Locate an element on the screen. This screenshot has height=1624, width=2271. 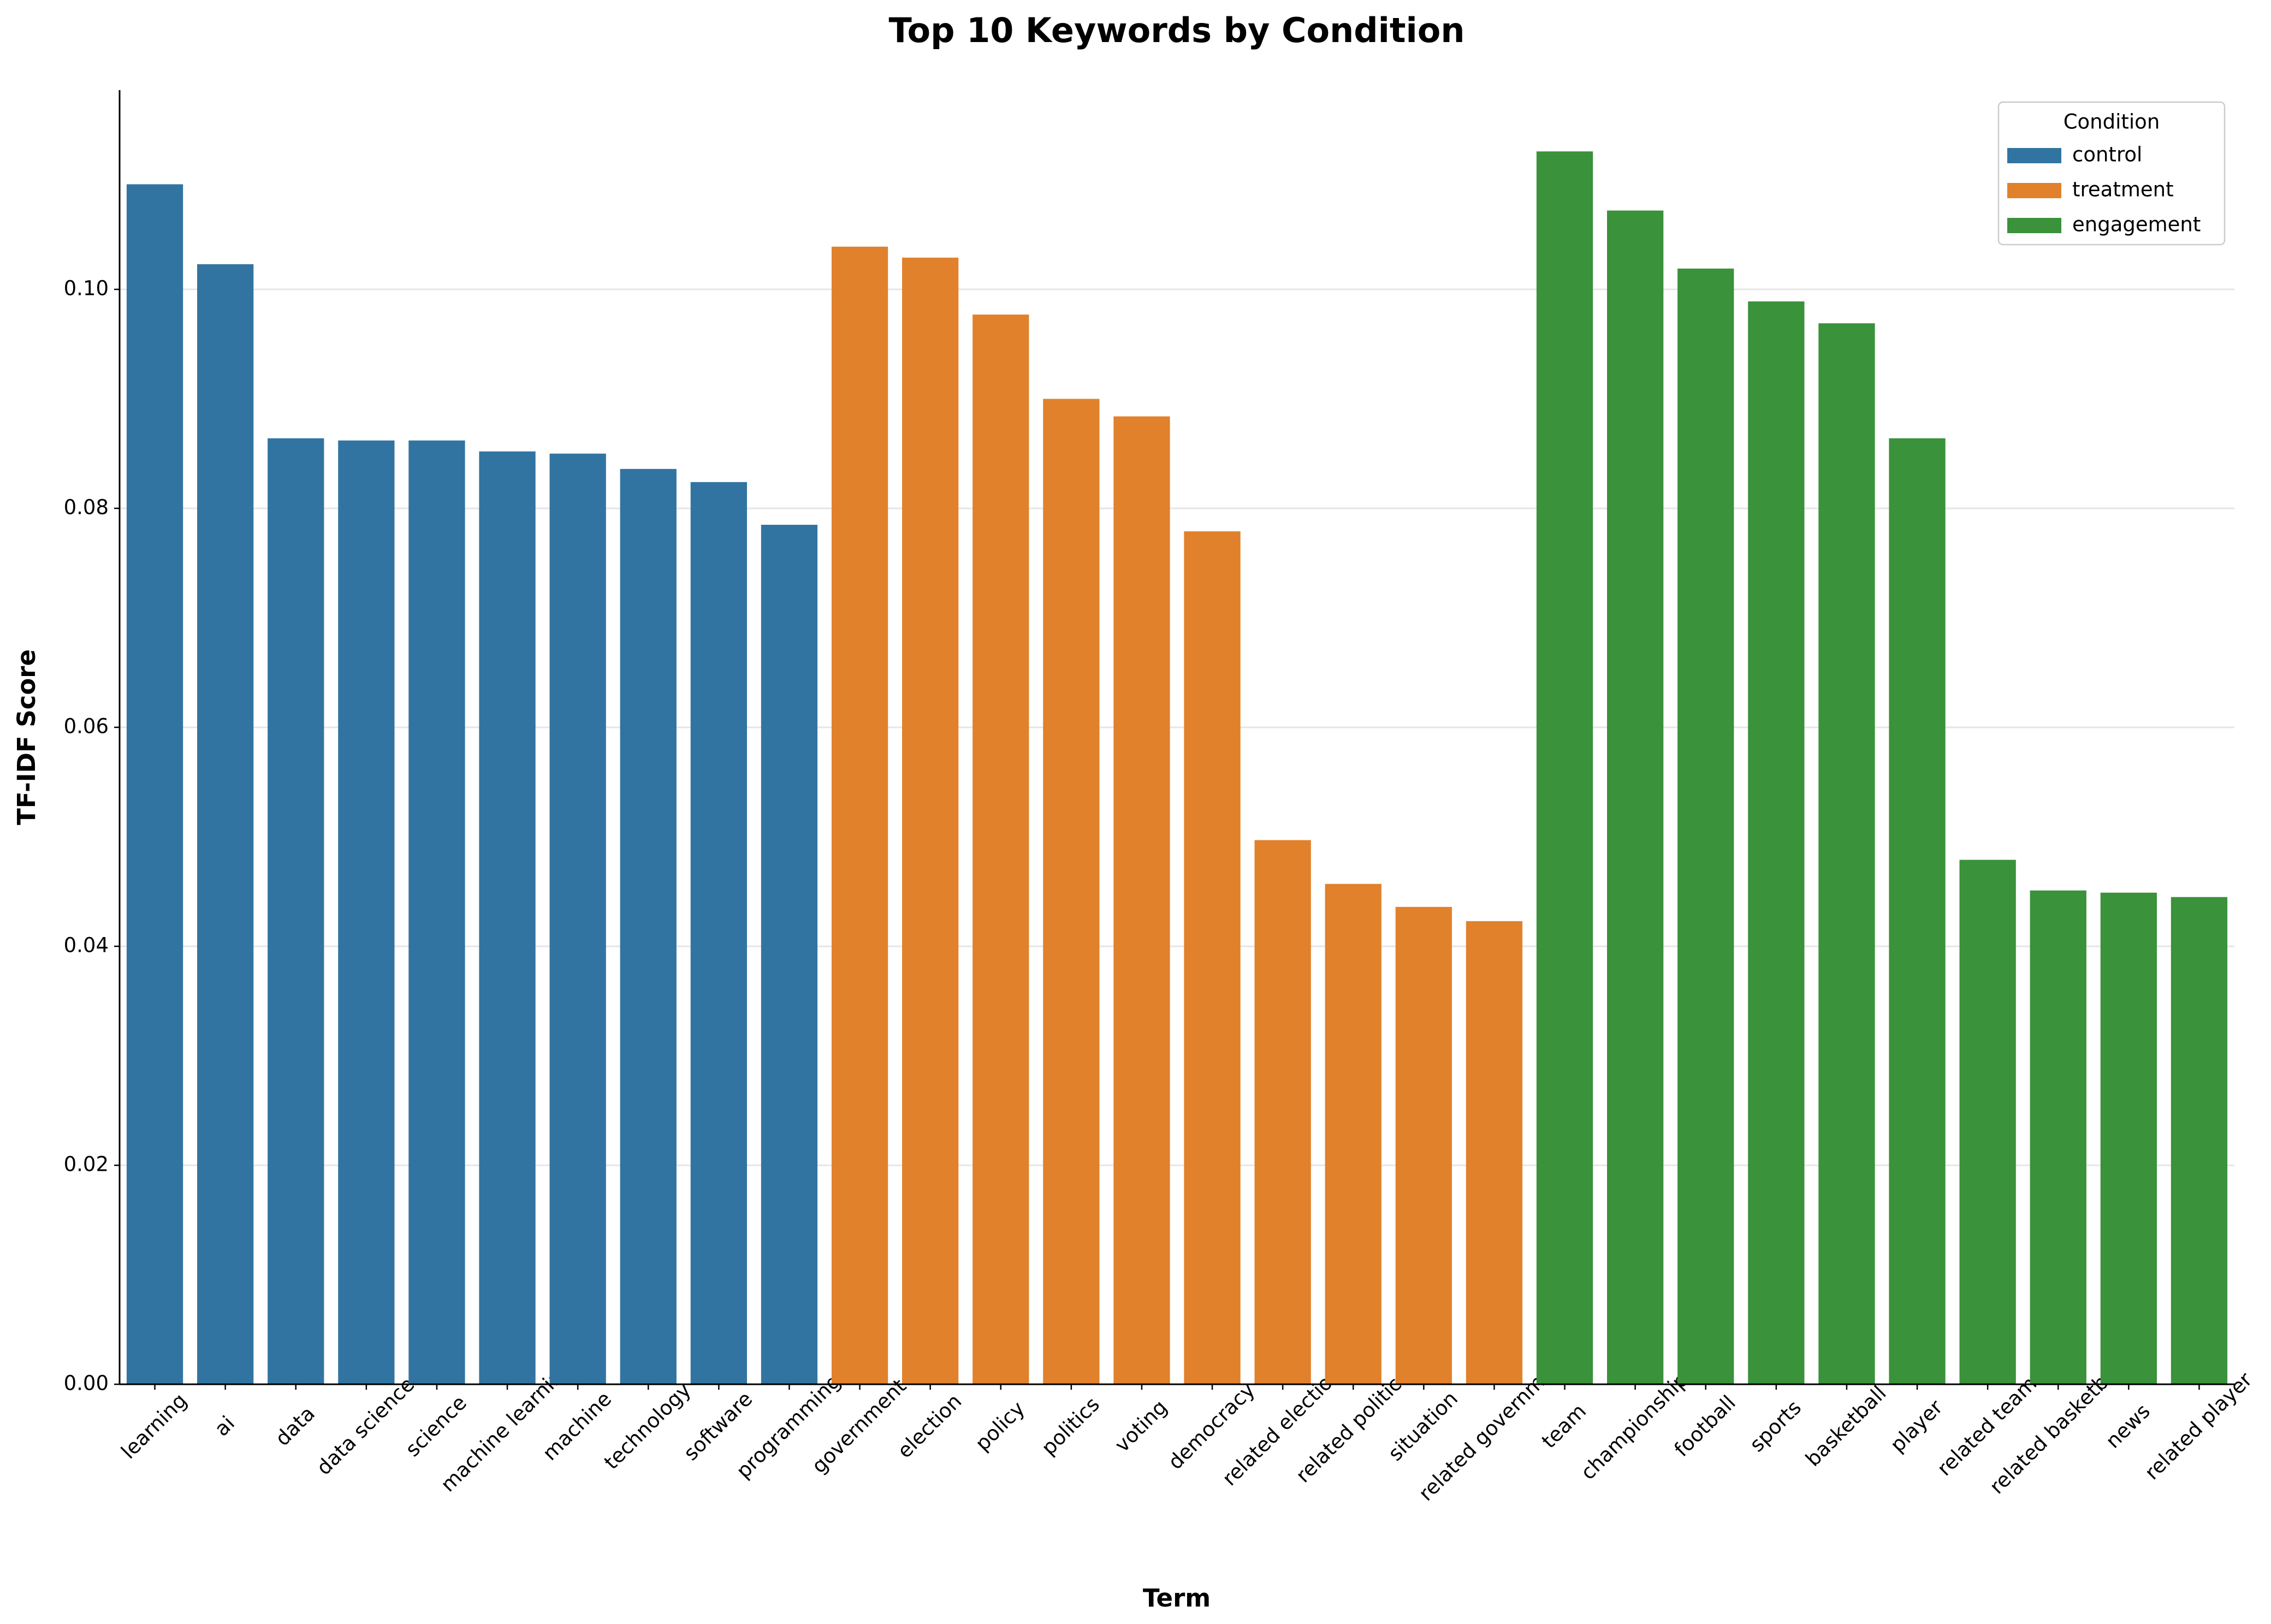
x-tick-label: policy is located at coordinates (1000, 1426).